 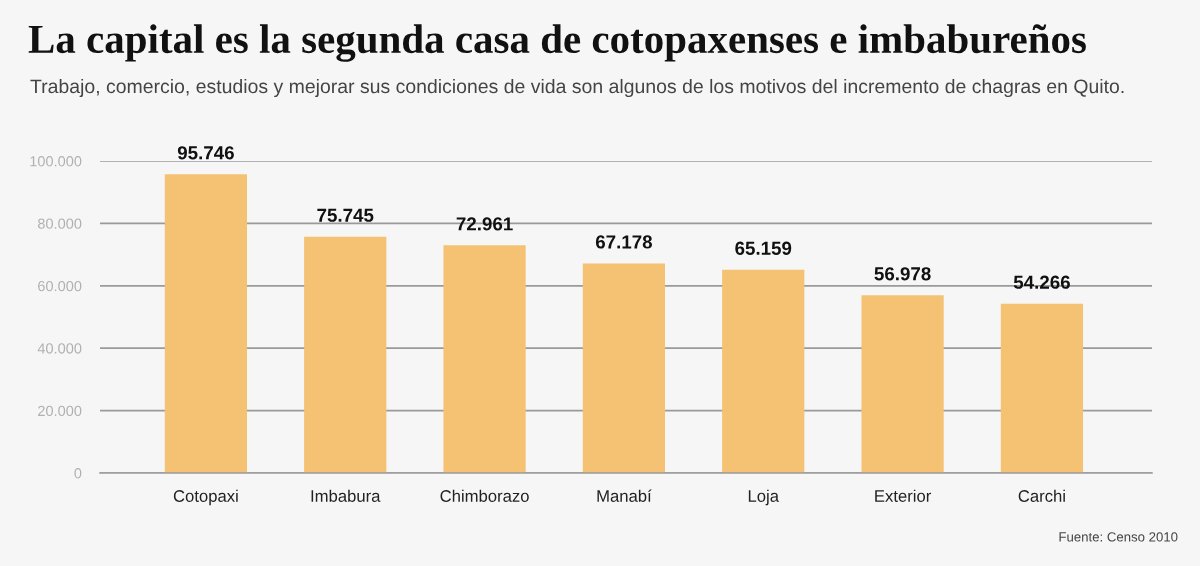 I want to click on data-label: 75.745, so click(x=345, y=215).